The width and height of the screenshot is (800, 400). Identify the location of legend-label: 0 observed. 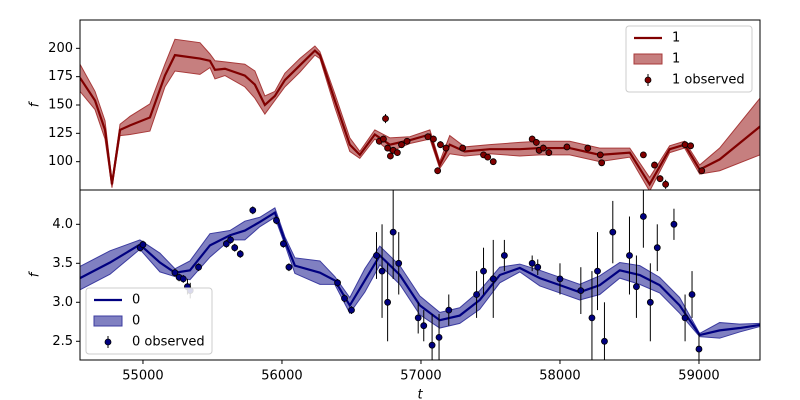
(168, 342).